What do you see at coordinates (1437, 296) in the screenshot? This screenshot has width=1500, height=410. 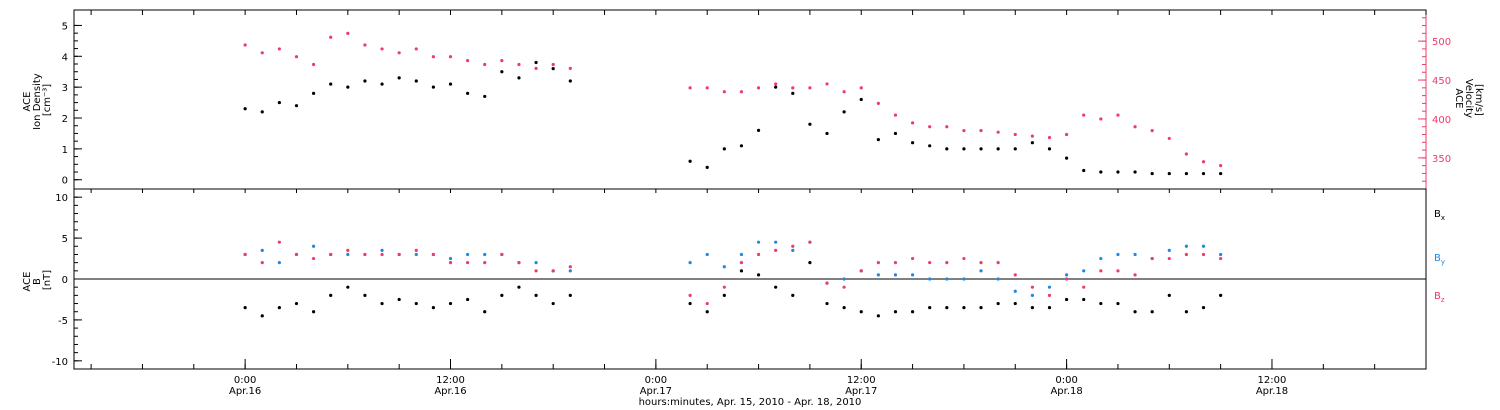 I see `legend-symbol: B` at bounding box center [1437, 296].